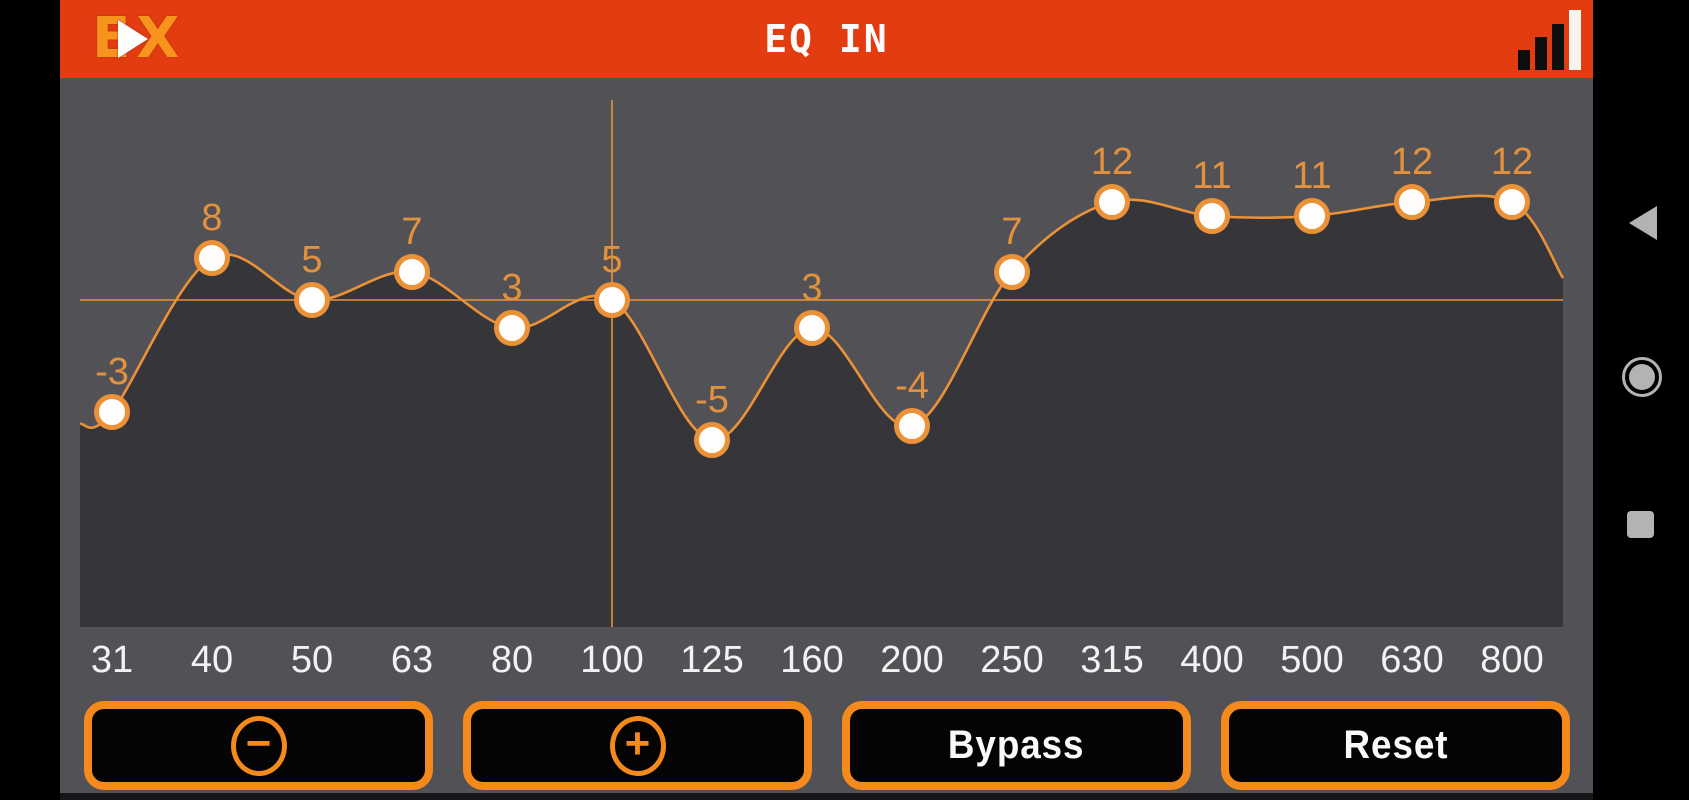  I want to click on reset-button: Reset, so click(1395, 745).